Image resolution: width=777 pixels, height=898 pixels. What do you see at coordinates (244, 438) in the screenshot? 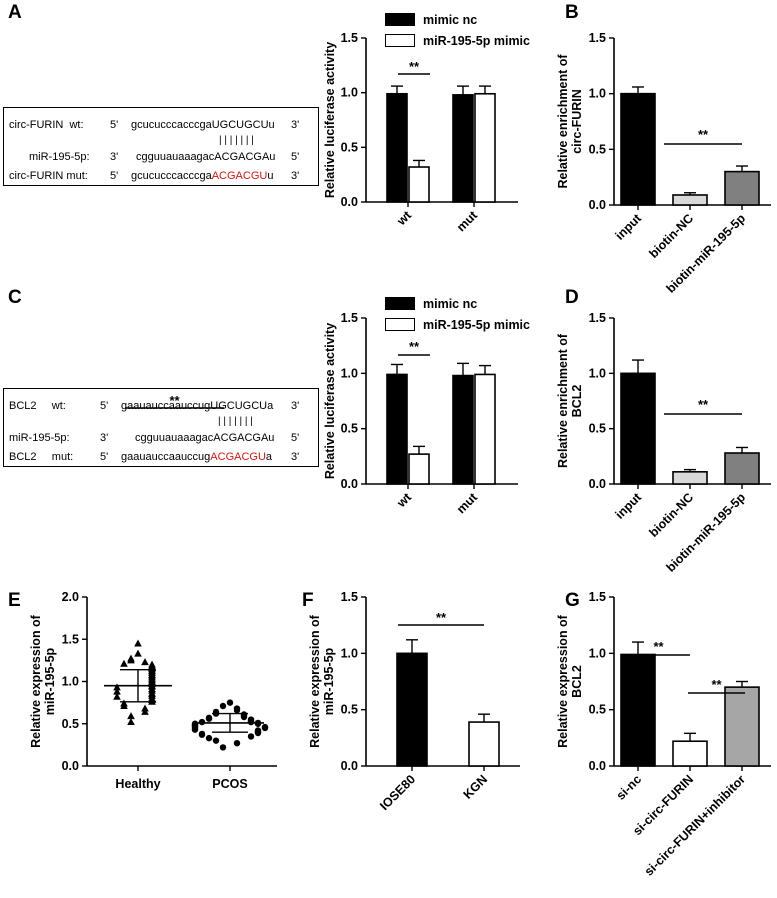
I see `seq-site: ACGACGAu` at bounding box center [244, 438].